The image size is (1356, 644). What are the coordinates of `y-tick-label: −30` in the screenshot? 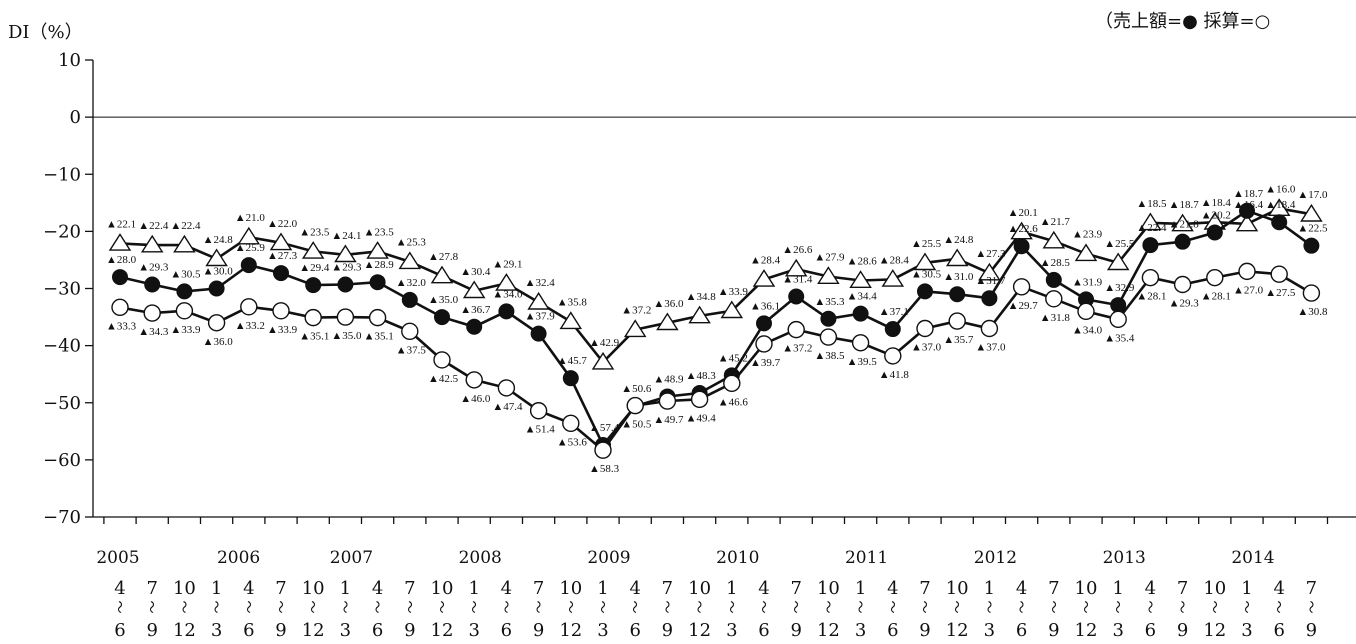 It's located at (62, 289).